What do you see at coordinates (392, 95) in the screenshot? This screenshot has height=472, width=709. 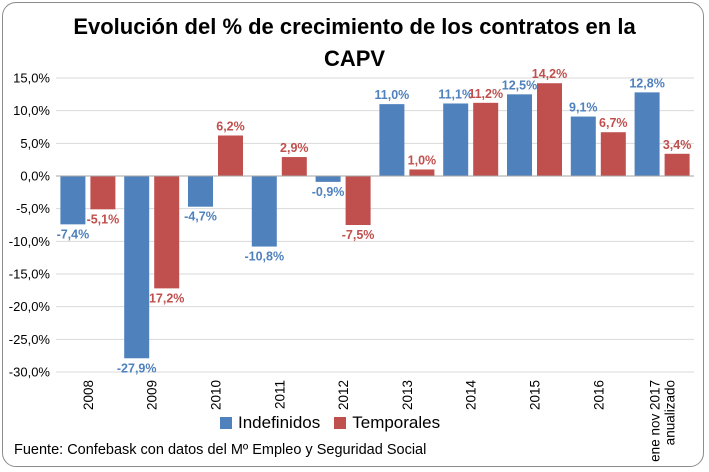 I see `data-label-indefinidos: 11,0%` at bounding box center [392, 95].